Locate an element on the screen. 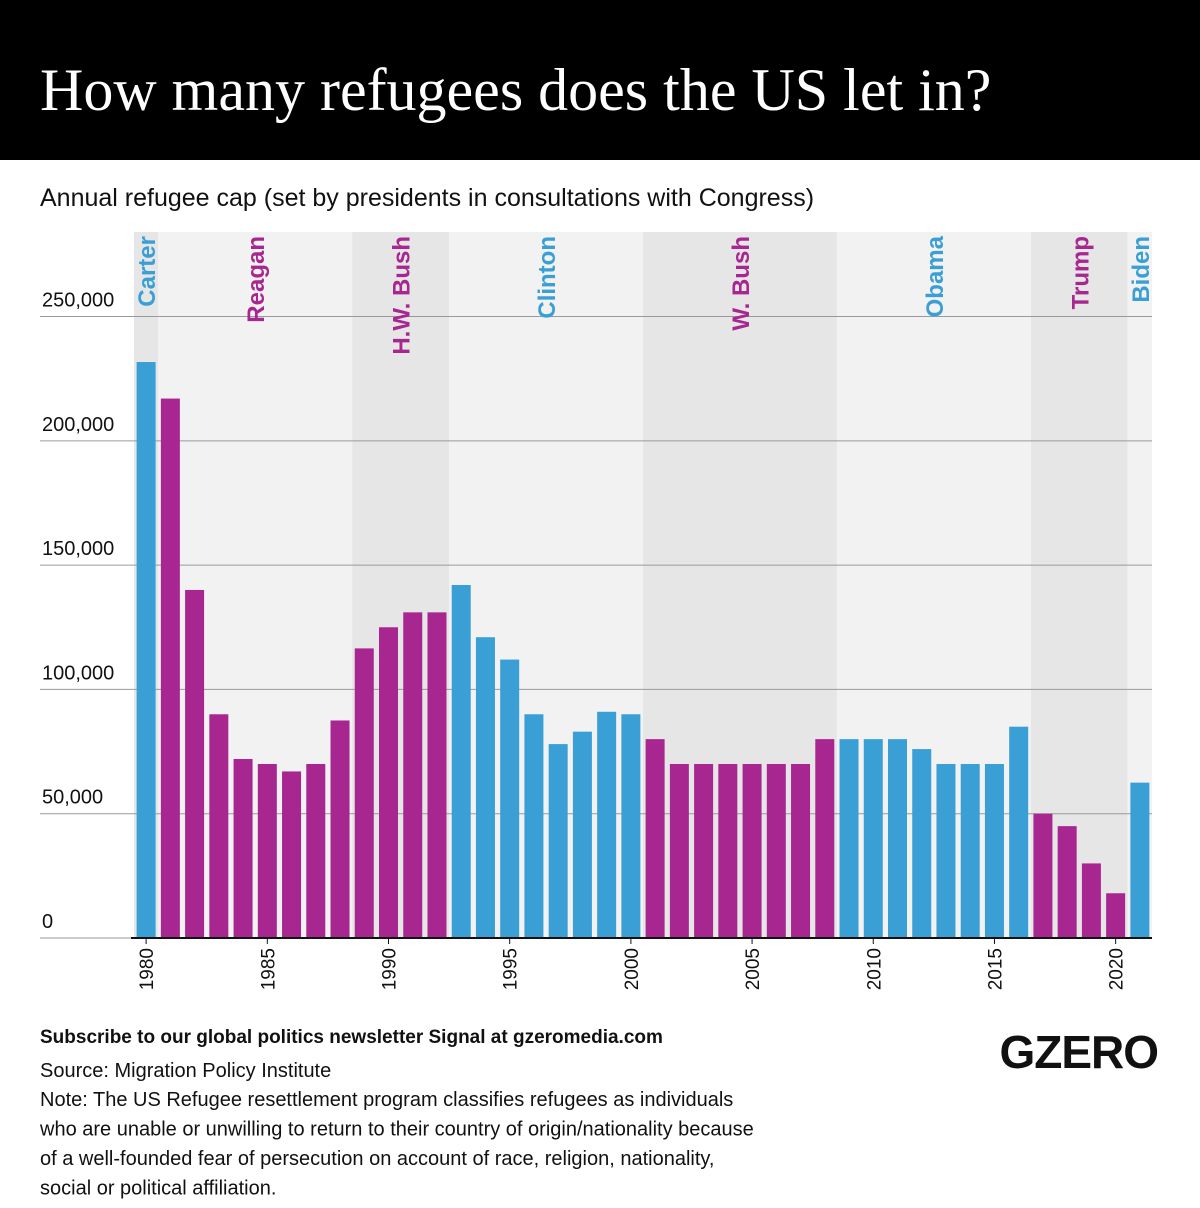  x-tick-label: 1980 is located at coordinates (147, 969).